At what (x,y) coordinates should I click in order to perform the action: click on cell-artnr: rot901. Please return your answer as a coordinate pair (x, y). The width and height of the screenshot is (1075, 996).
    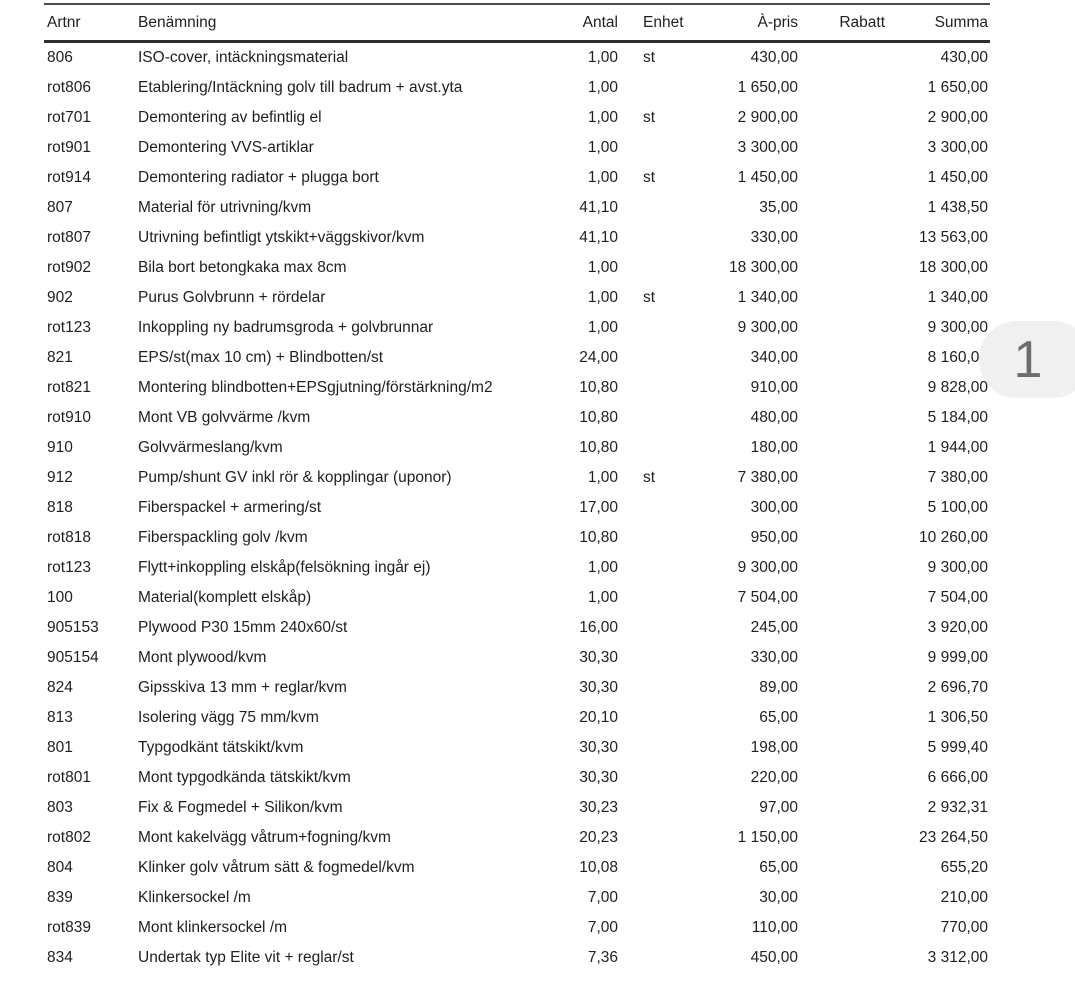
    Looking at the image, I should click on (69, 148).